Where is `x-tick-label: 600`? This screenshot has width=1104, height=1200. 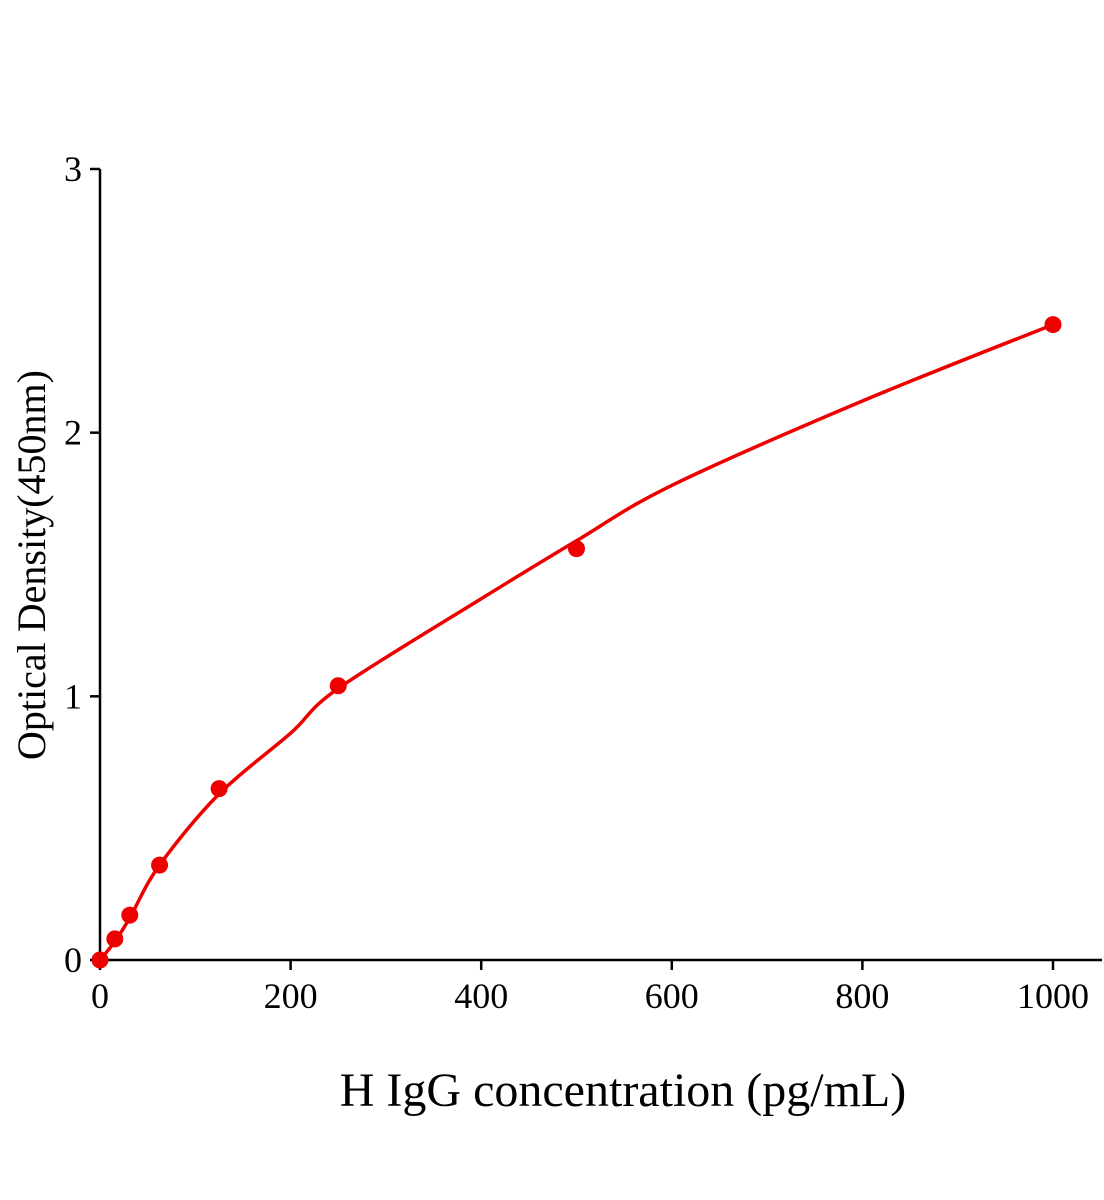 x-tick-label: 600 is located at coordinates (672, 996).